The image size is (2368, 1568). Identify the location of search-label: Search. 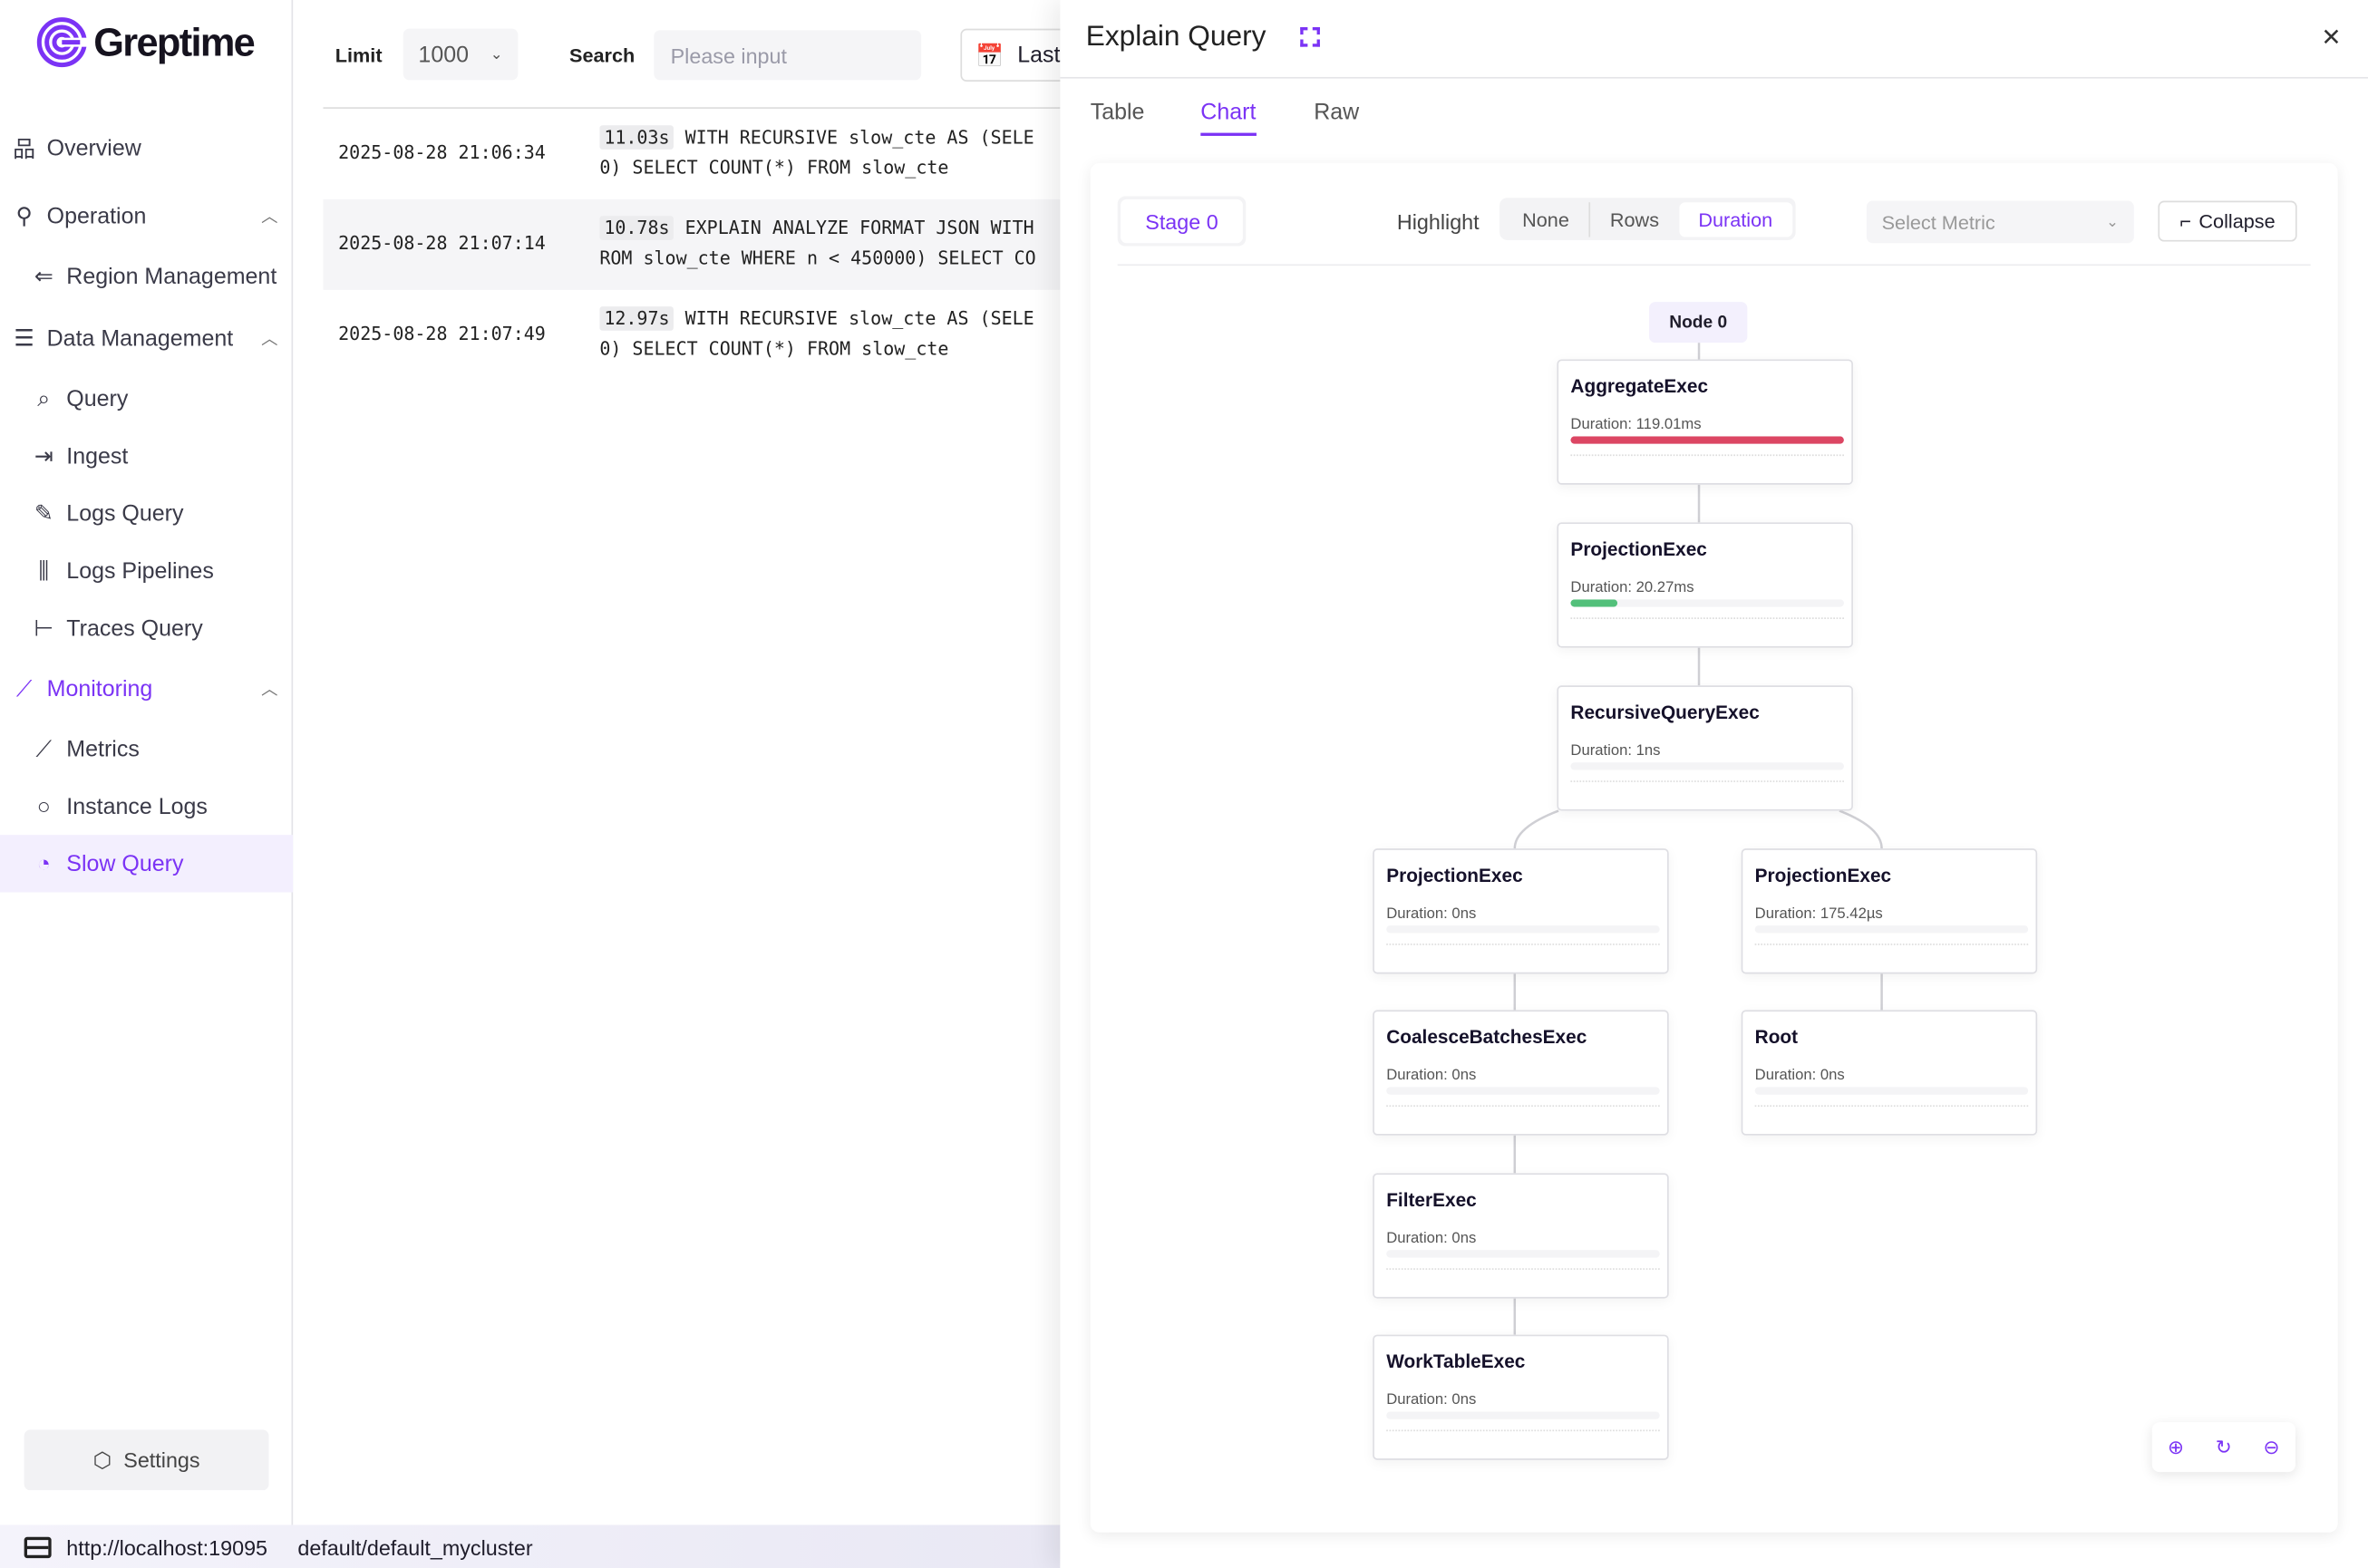
(602, 55).